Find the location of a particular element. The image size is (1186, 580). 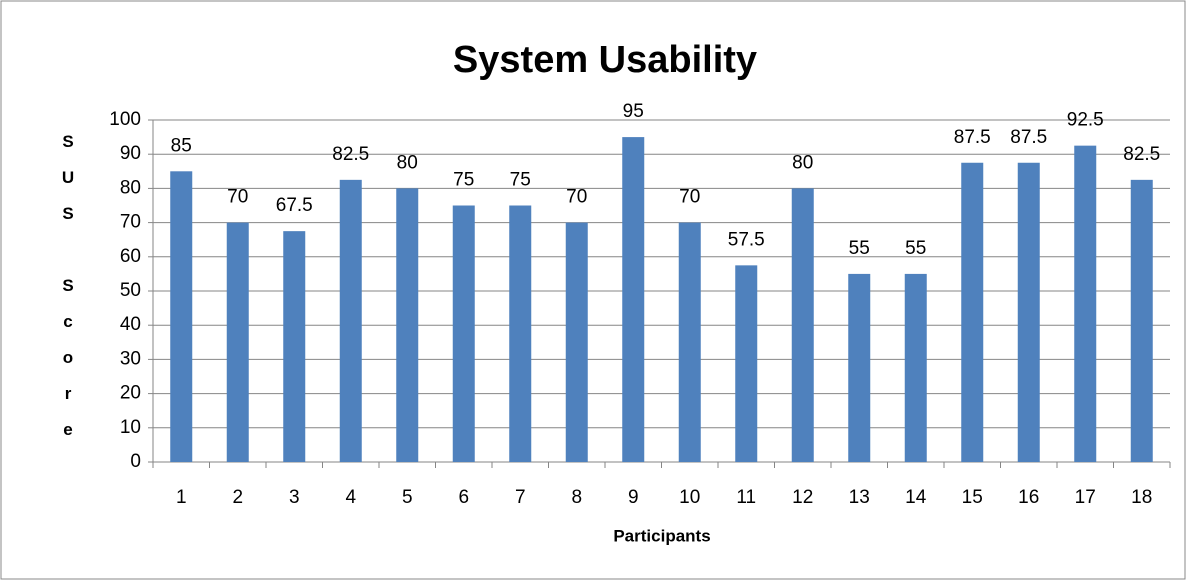

x-tick-label: 10 is located at coordinates (689, 497).